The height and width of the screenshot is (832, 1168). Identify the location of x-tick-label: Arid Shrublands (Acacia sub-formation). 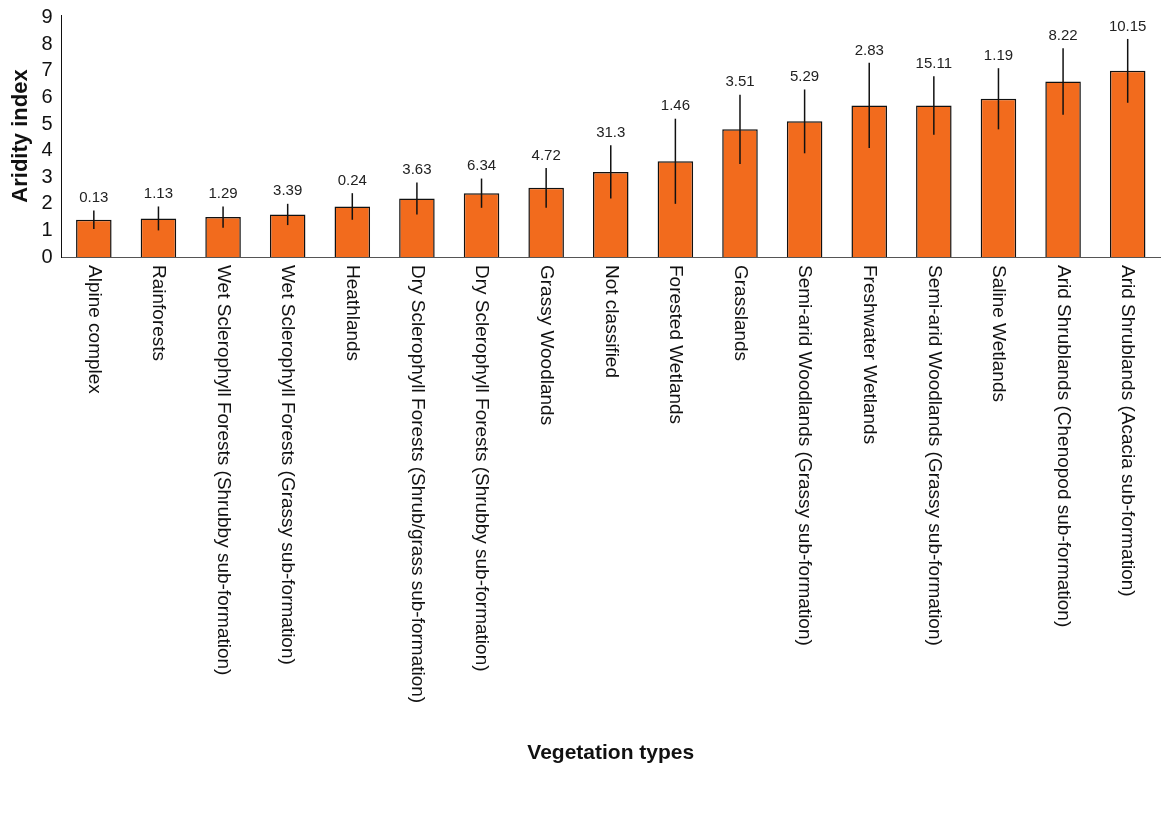
(1129, 431).